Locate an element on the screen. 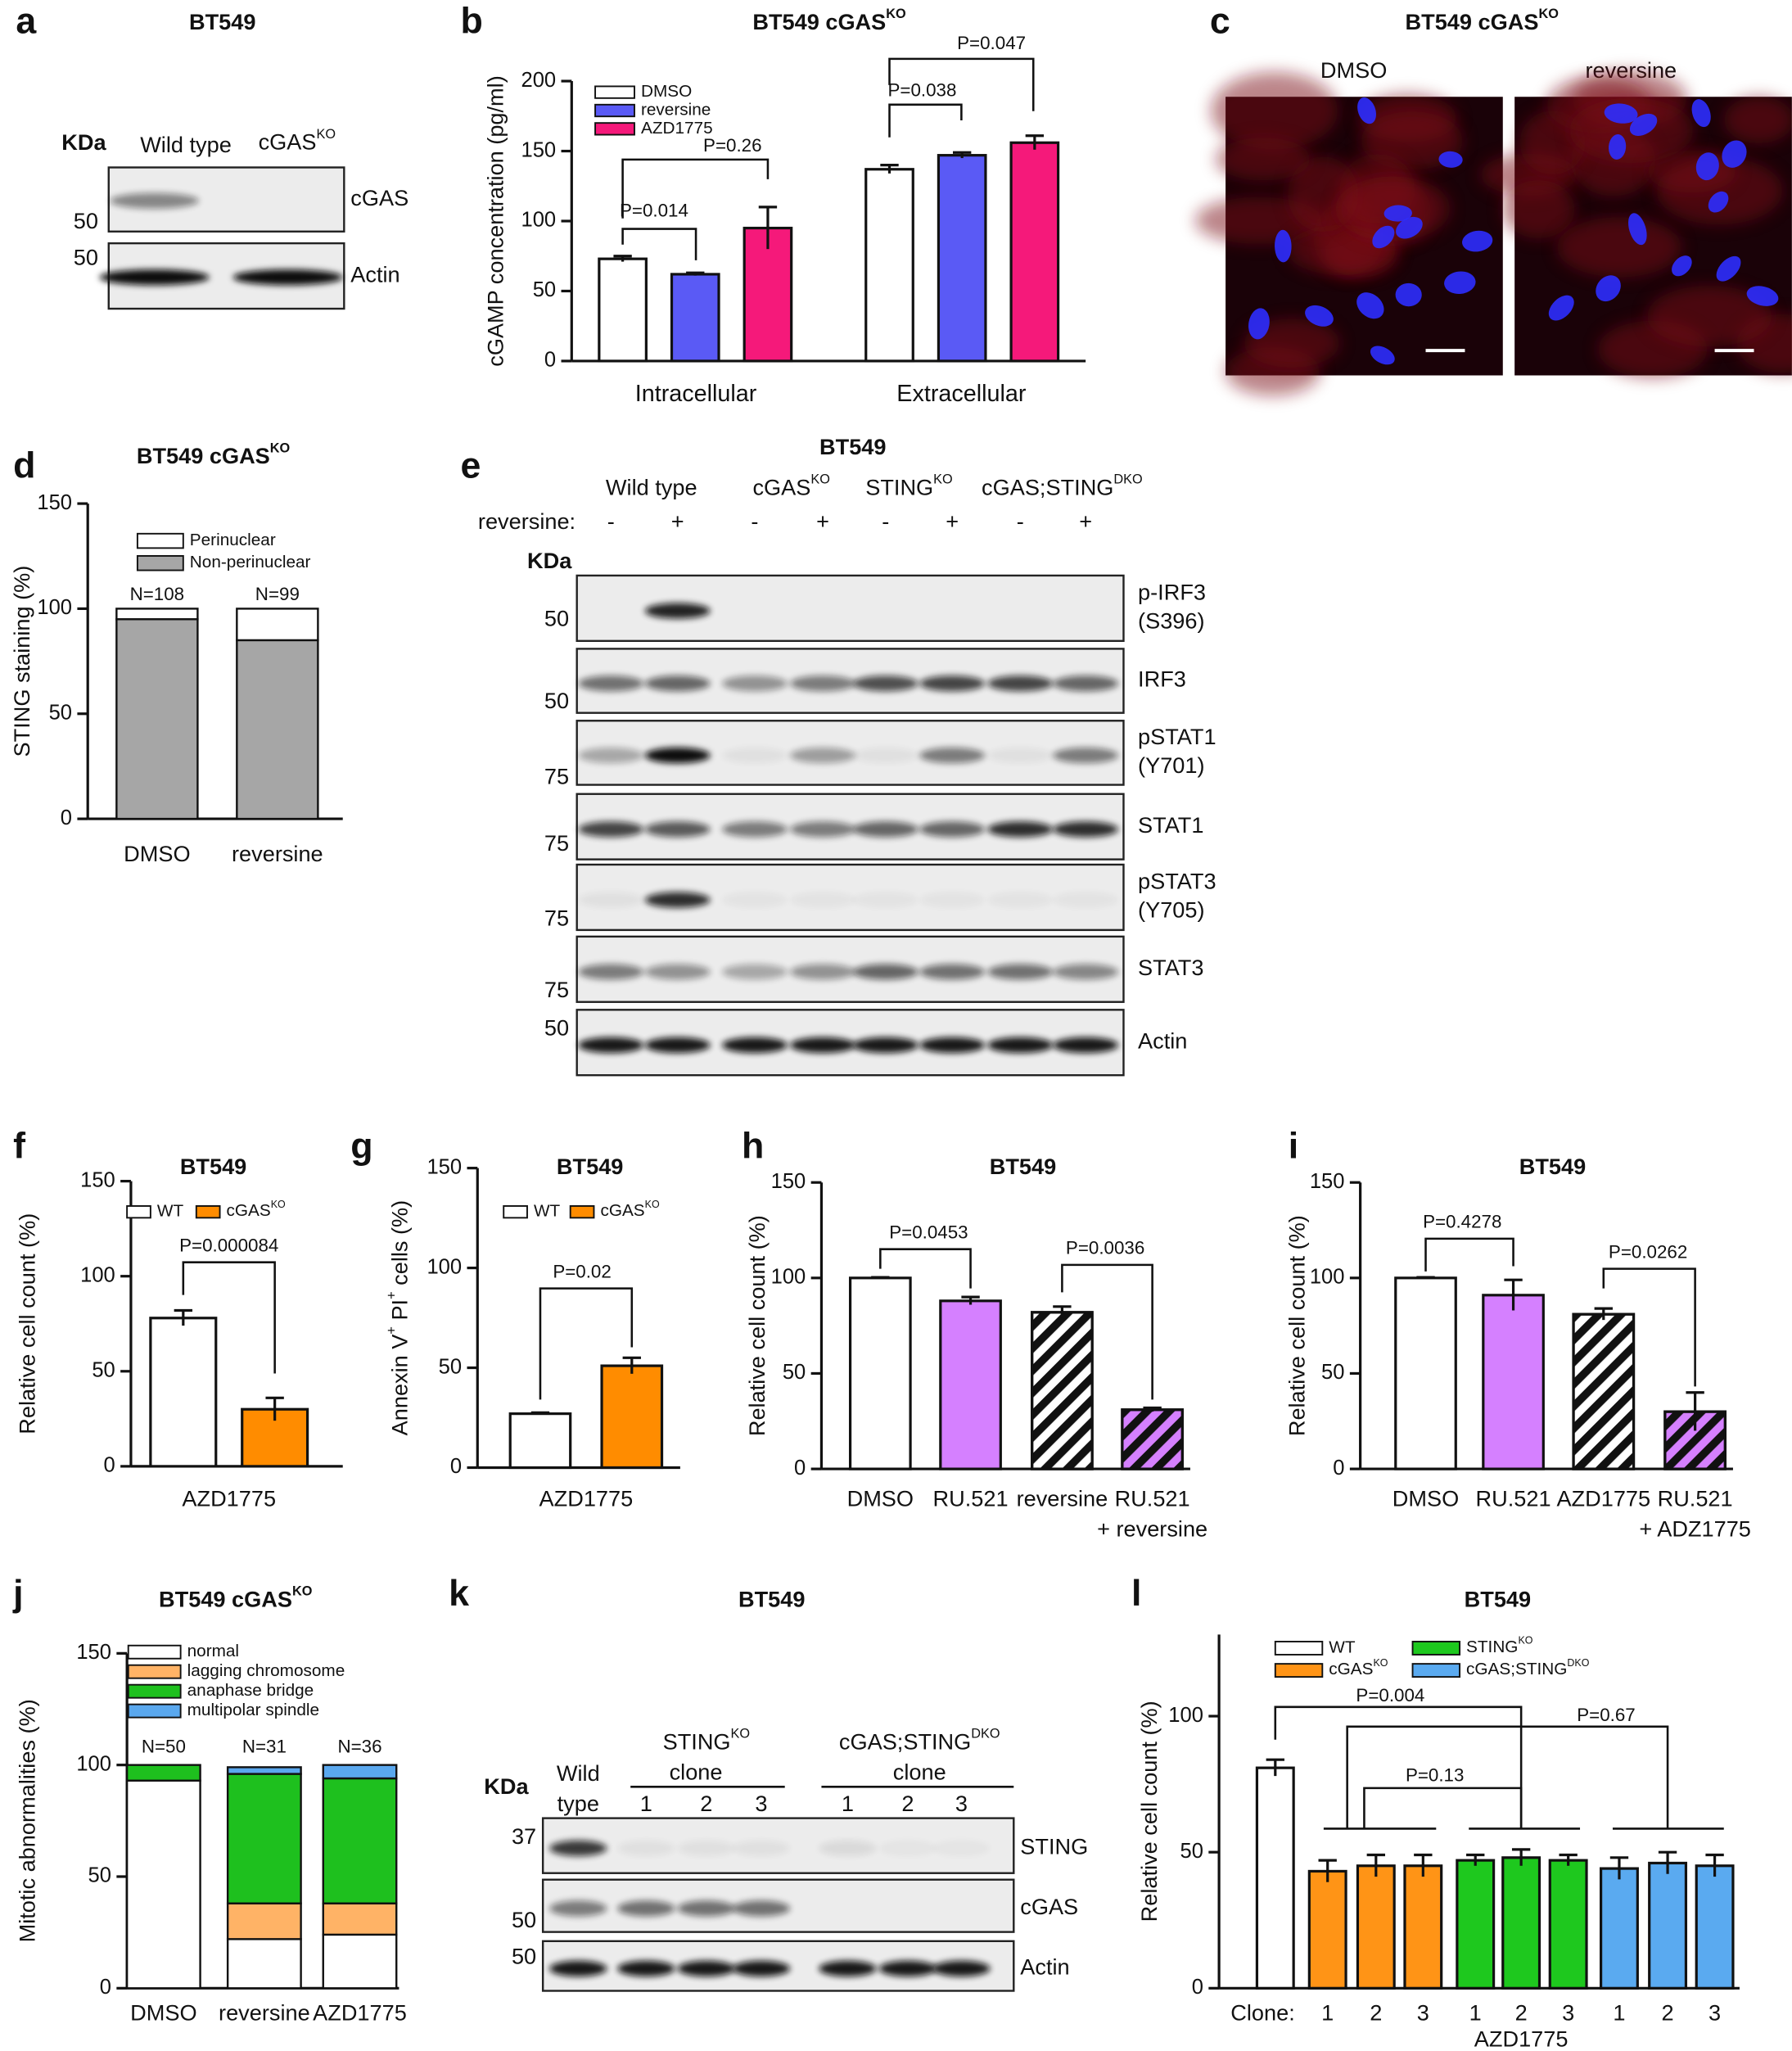  panel-letter: k is located at coordinates (459, 1594).